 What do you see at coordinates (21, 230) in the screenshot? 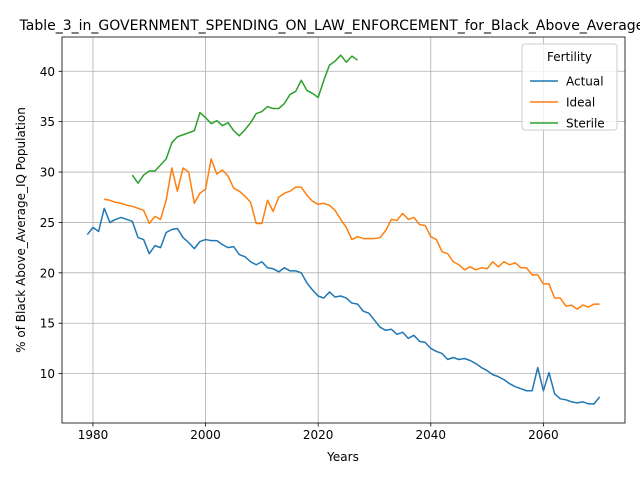
I see `y-axis-label: % of Black Above_Average_IQ Population` at bounding box center [21, 230].